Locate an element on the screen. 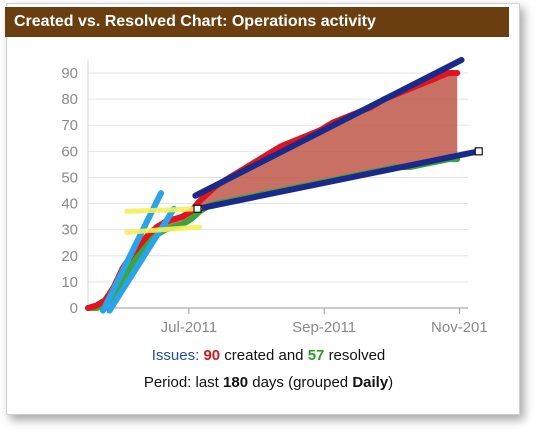 This screenshot has width=537, height=433. period-prefix: Period: last is located at coordinates (181, 382).